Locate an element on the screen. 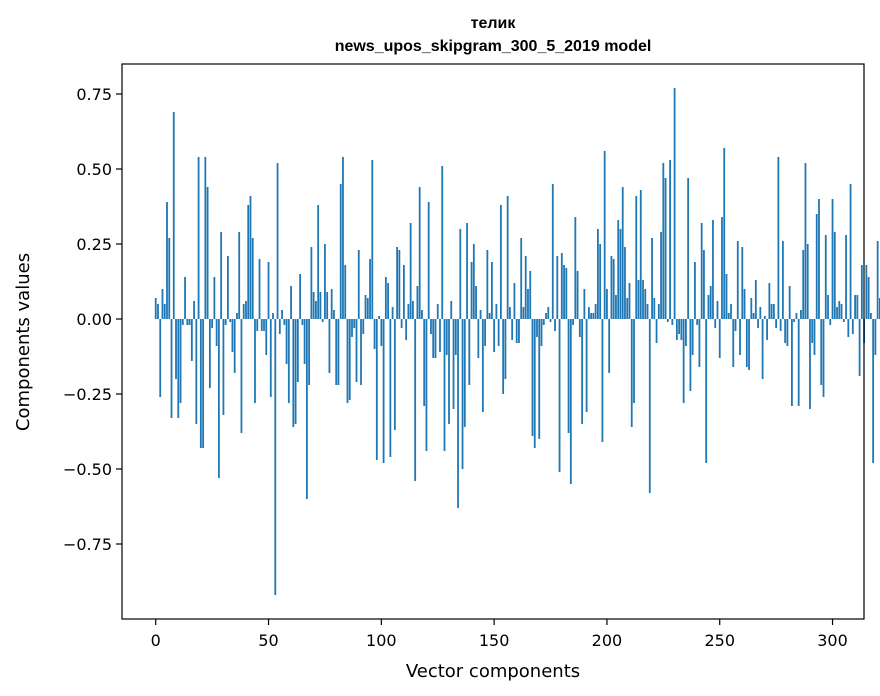 The image size is (880, 696). x-tick-label: 200 is located at coordinates (607, 640).